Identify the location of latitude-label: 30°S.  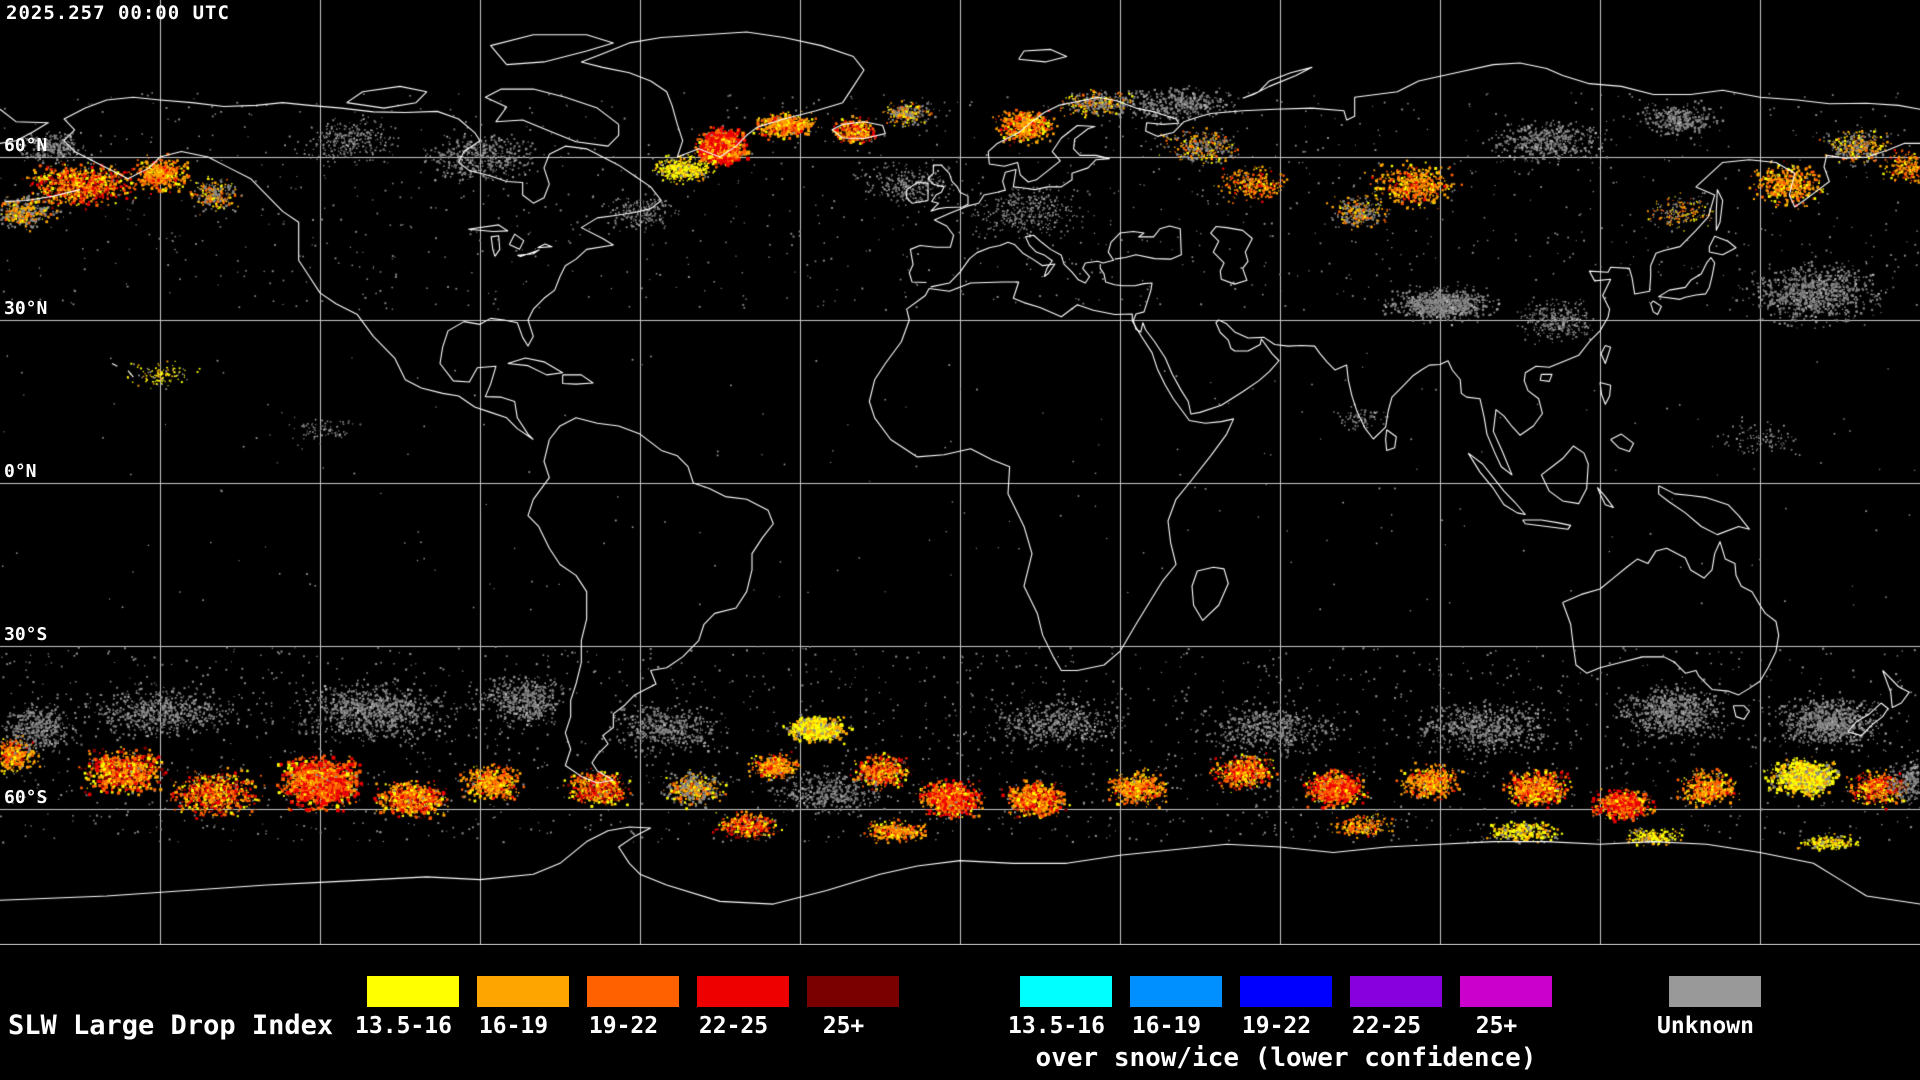
(26, 634).